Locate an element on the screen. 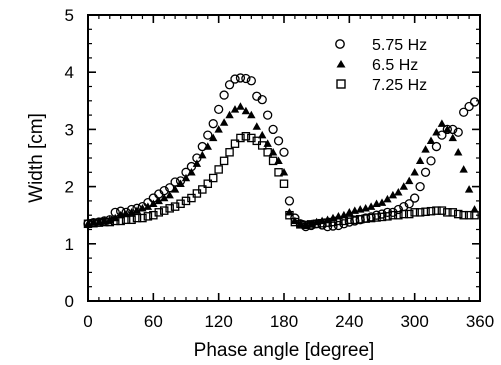 This screenshot has width=501, height=365. x-tick-label: 0 is located at coordinates (87, 321).